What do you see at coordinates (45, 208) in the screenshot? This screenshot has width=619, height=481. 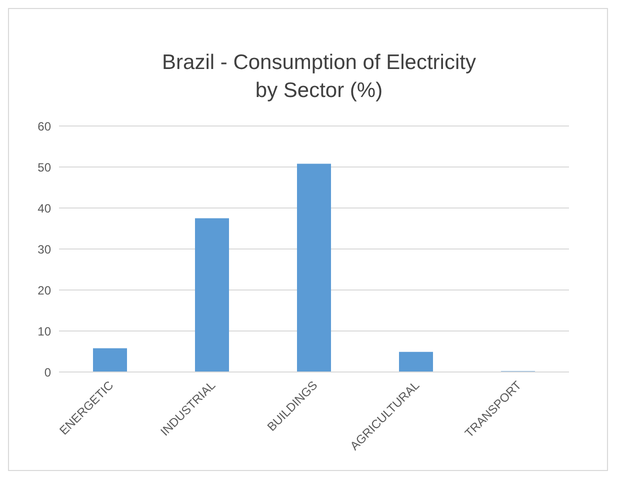 I see `y-tick-label: 40` at bounding box center [45, 208].